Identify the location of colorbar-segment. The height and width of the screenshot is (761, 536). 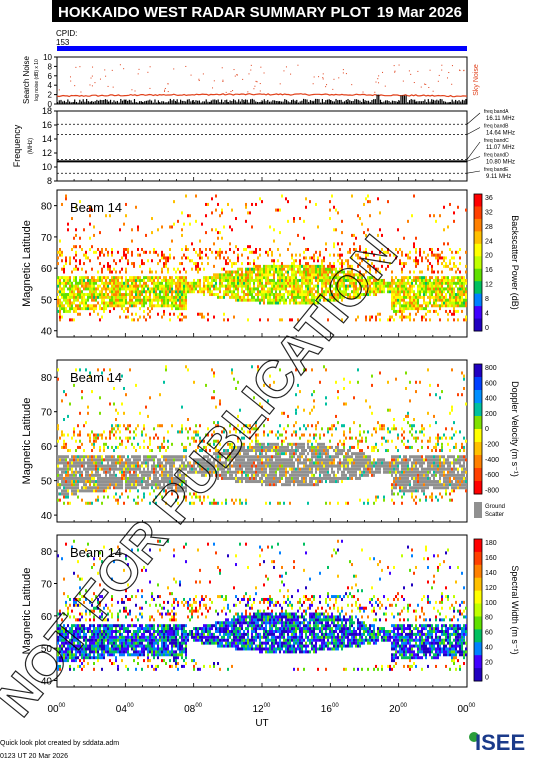
(478, 300).